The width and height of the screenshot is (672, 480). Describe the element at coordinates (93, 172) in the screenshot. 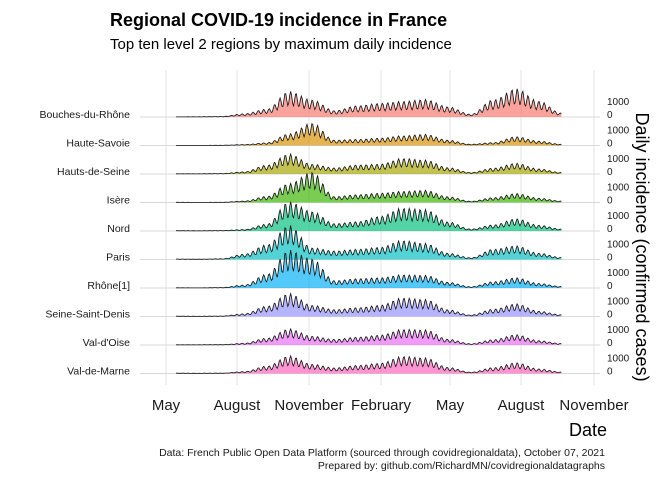

I see `region-label: Hauts-de-Seine` at that location.